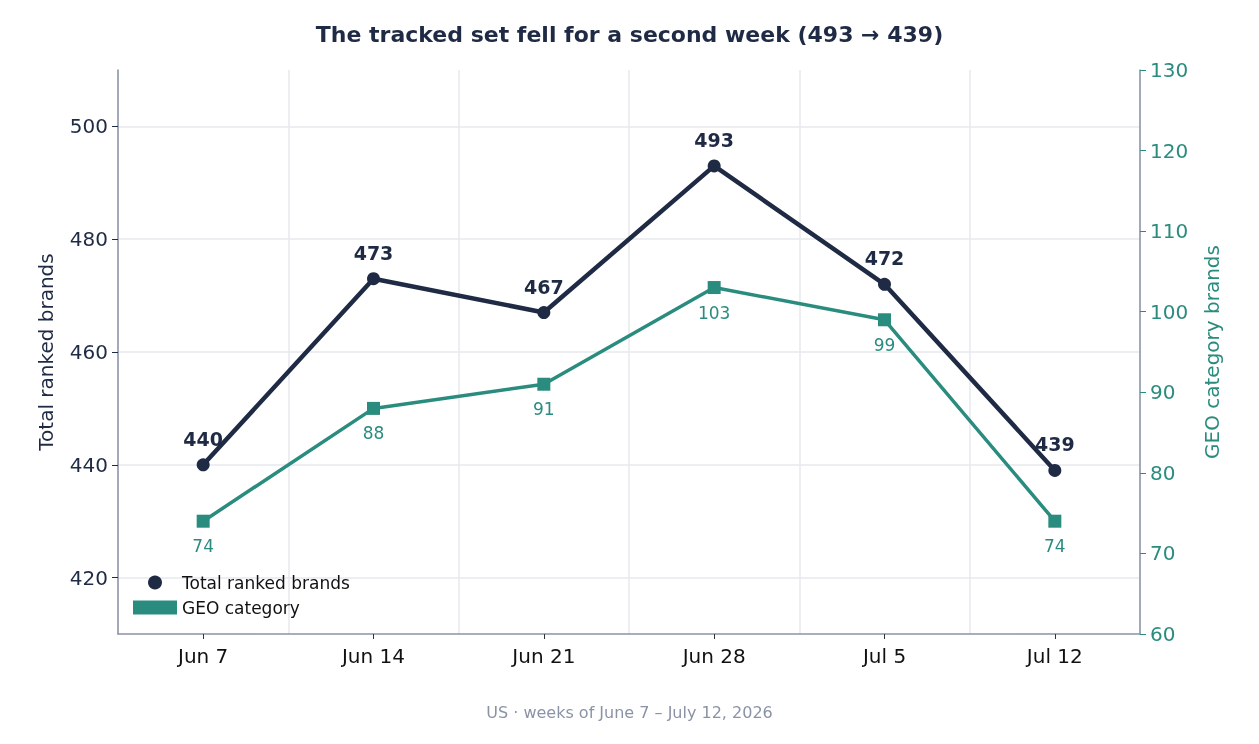 This screenshot has width=1259, height=744. Describe the element at coordinates (1169, 70) in the screenshot. I see `y2-tick-label: 130` at that location.